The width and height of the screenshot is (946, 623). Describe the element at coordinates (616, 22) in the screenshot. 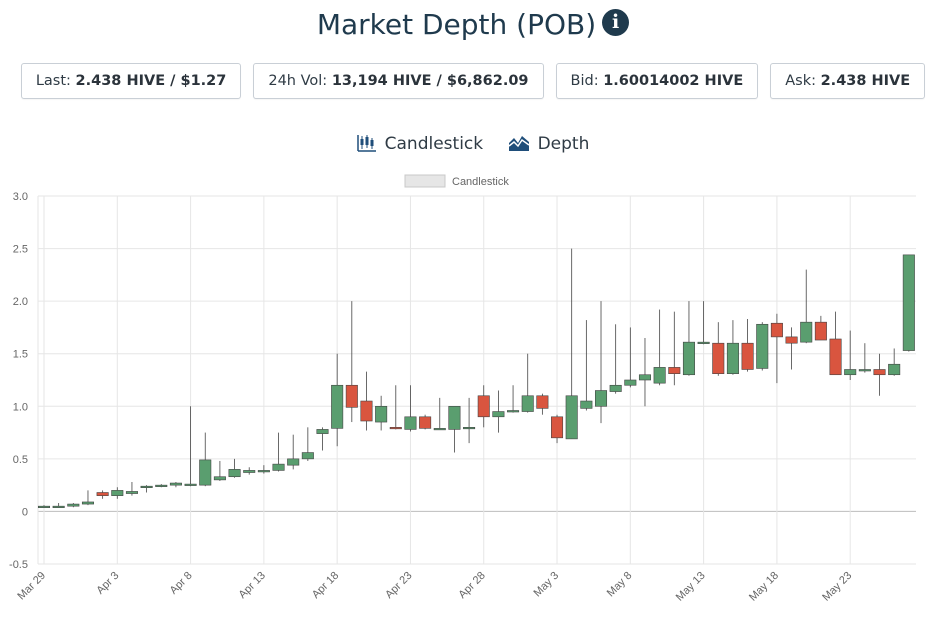

I see `info-icon: i` at that location.